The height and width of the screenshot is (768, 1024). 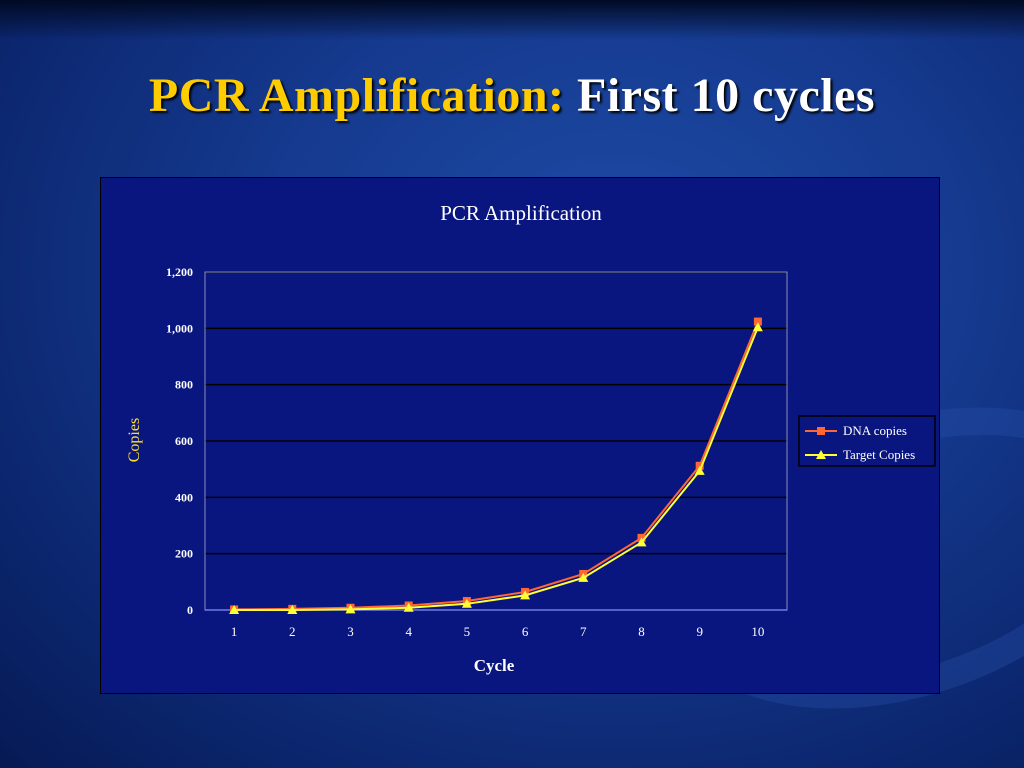 I want to click on y-axis-label: Copies, so click(x=134, y=440).